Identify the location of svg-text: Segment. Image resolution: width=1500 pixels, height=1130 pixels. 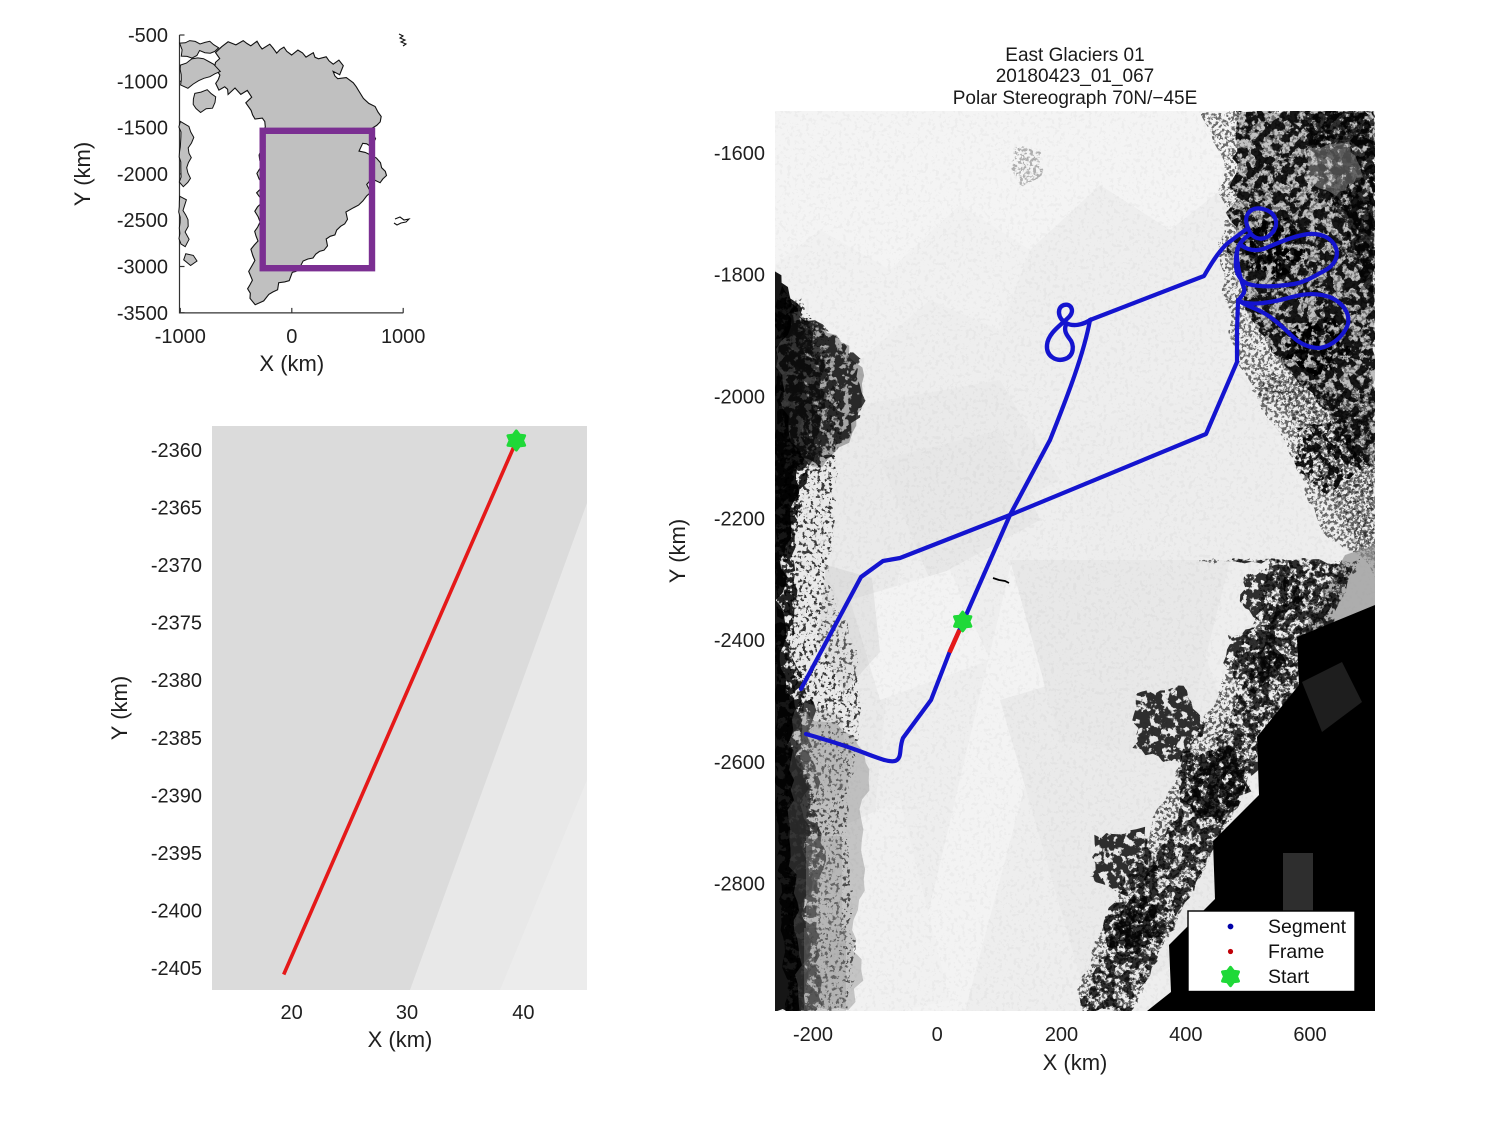
(1307, 927).